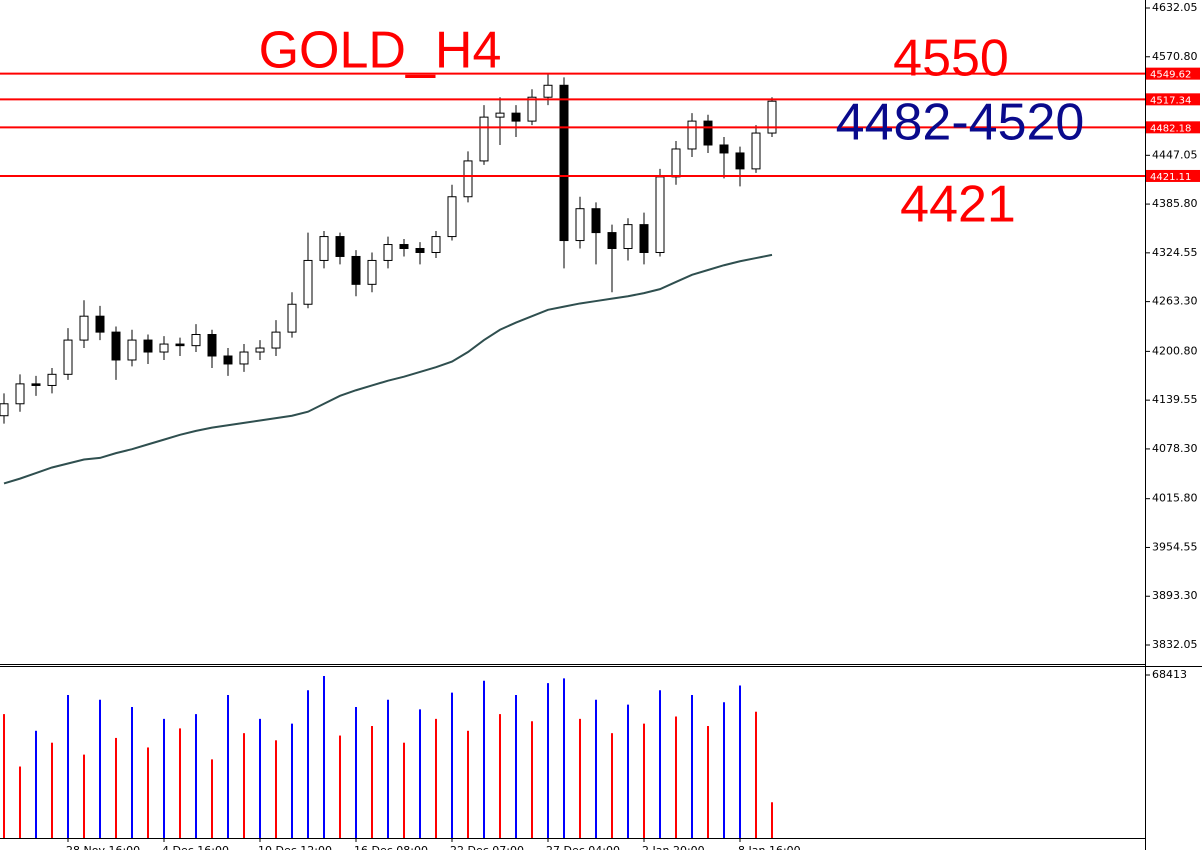  Describe the element at coordinates (1175, 7) in the screenshot. I see `y-tick-label: 4632.05` at that location.